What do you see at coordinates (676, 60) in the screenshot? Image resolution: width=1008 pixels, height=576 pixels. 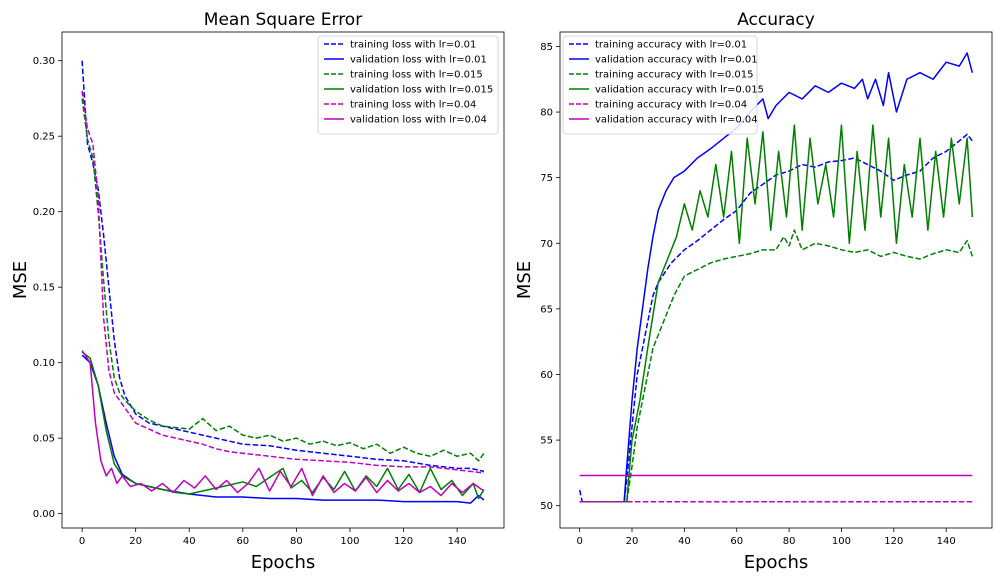 I see `legend-label: validation accuracy with lr=0.01` at bounding box center [676, 60].